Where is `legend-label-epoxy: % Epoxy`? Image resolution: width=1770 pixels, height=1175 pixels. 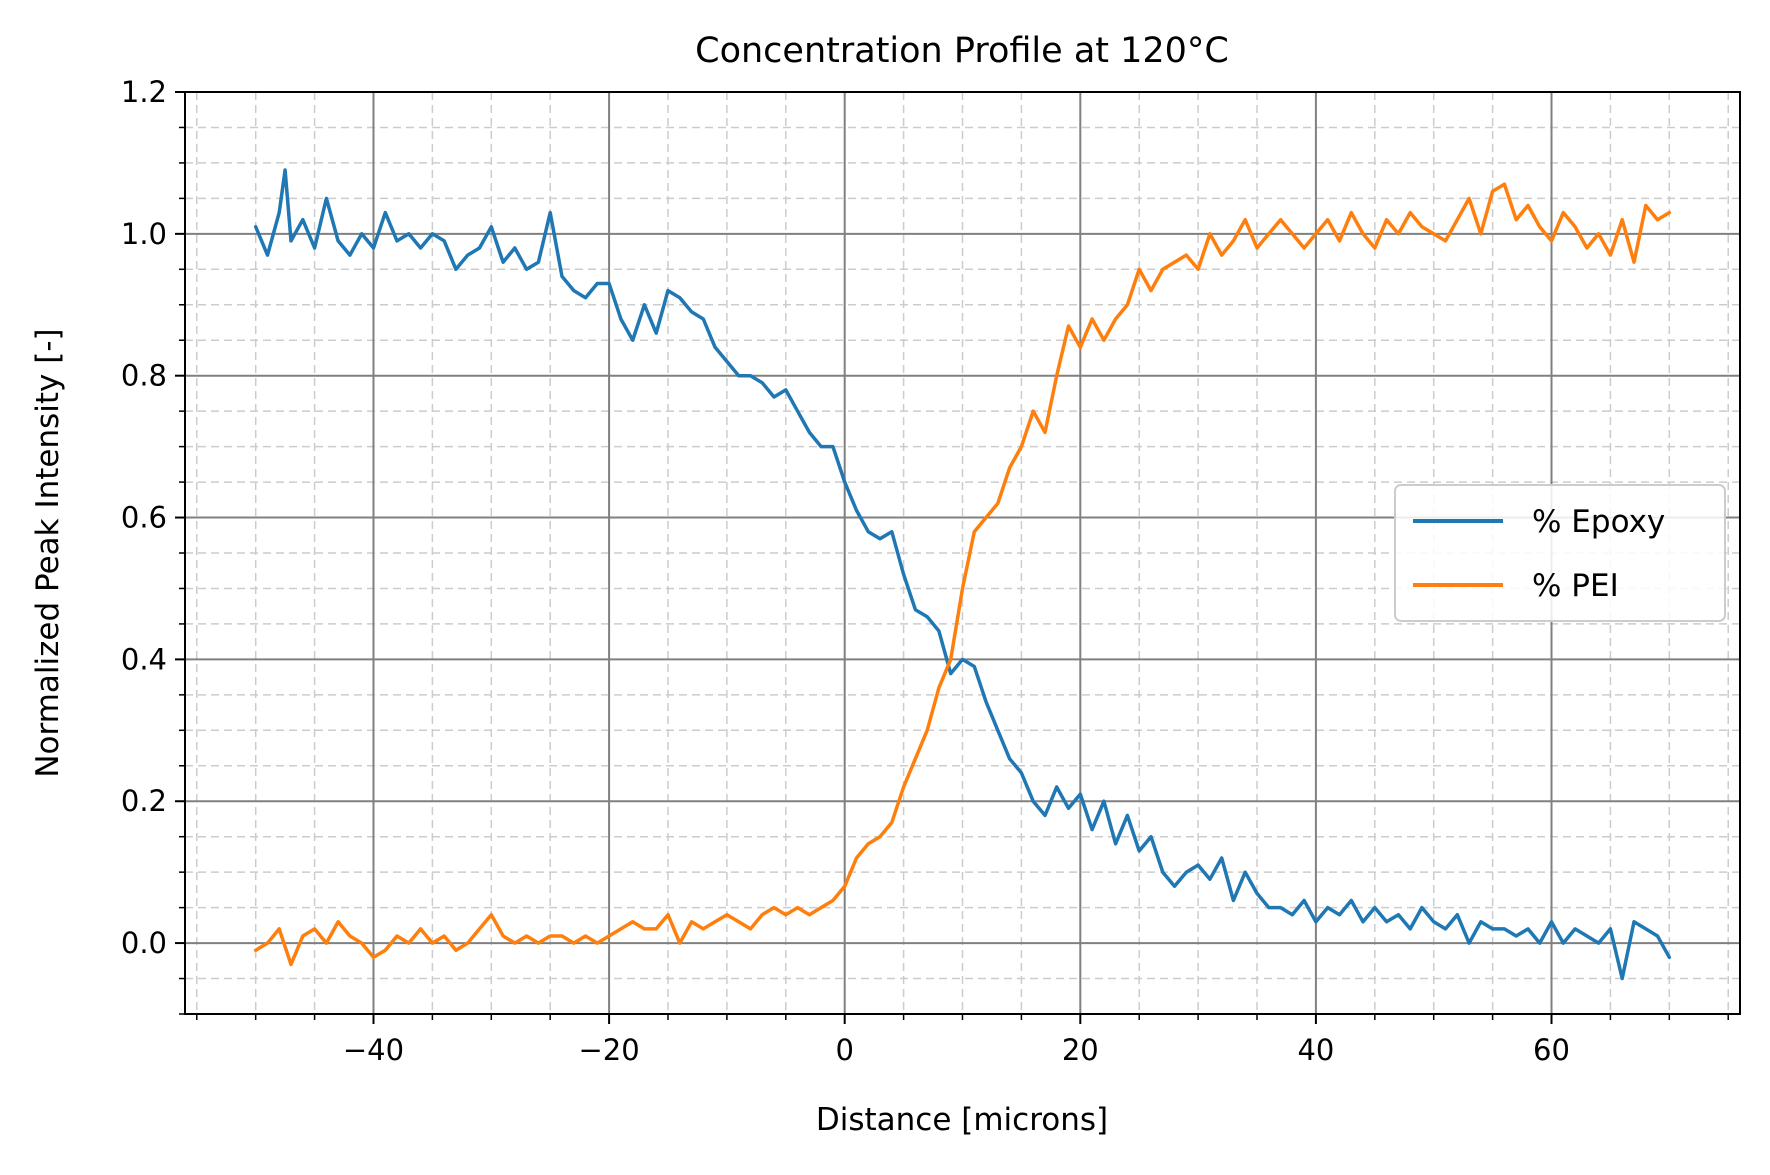 legend-label-epoxy: % Epoxy is located at coordinates (1598, 522).